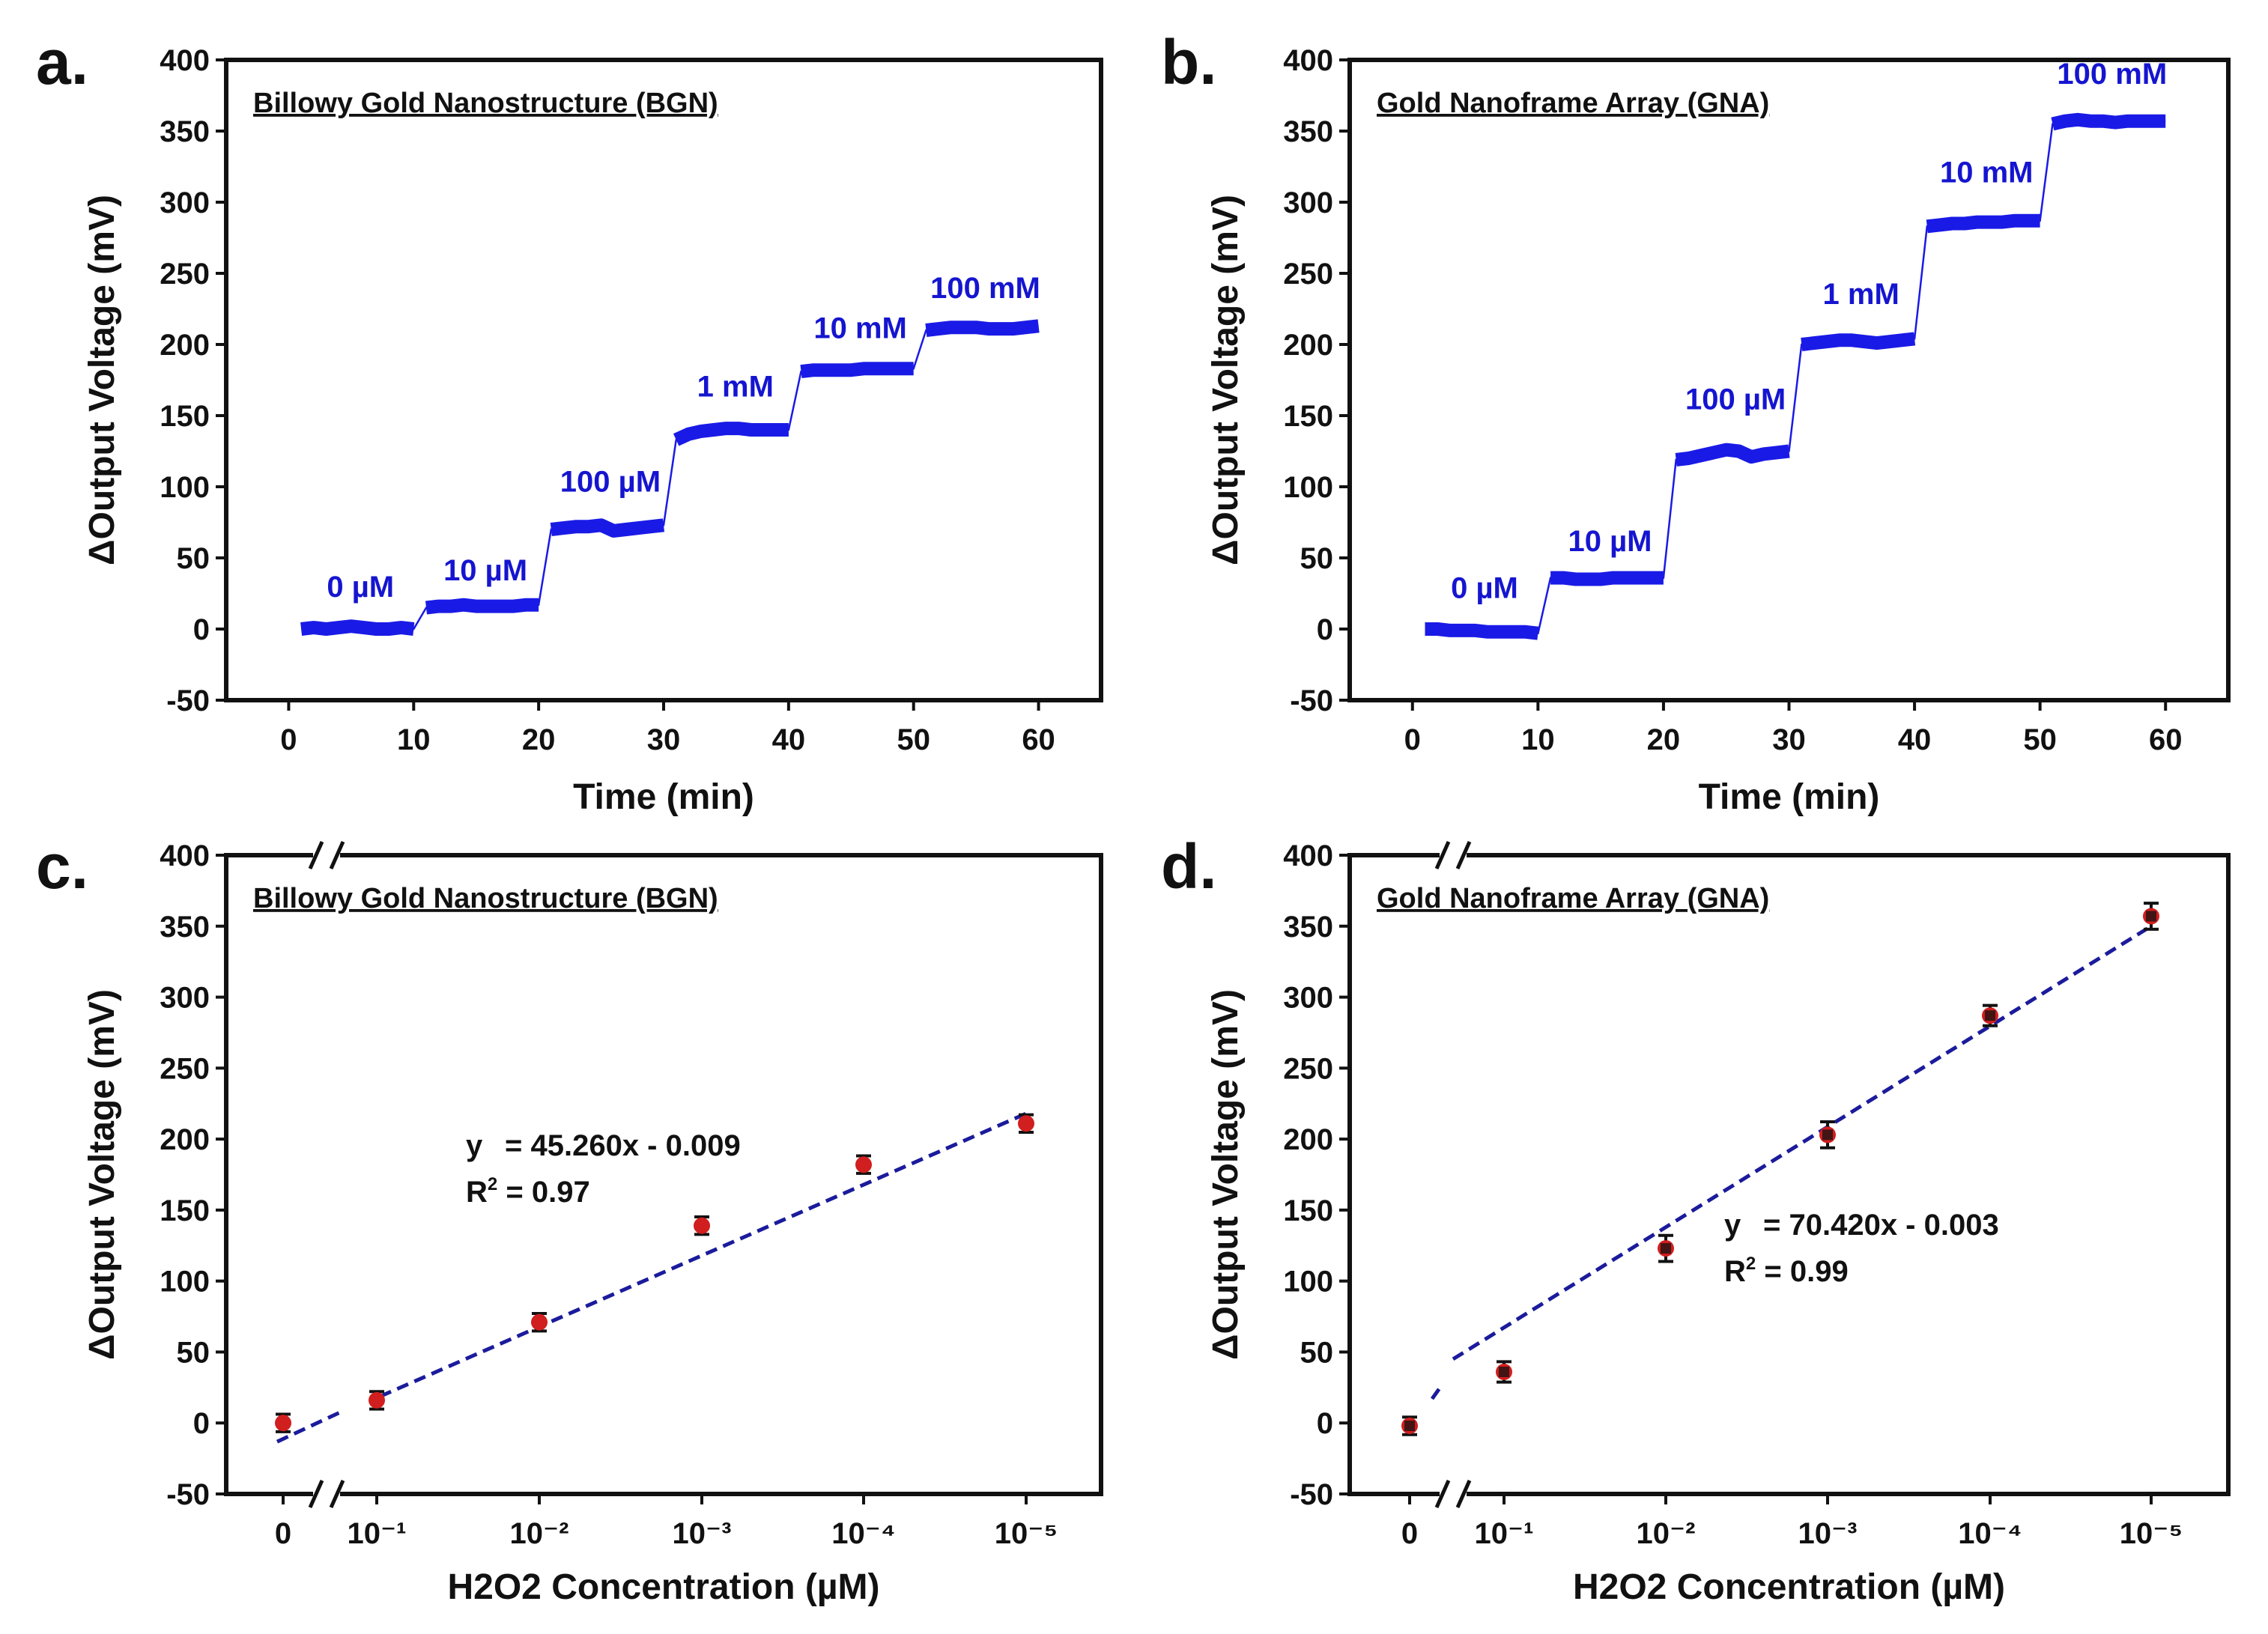 Image resolution: width=2268 pixels, height=1634 pixels. Describe the element at coordinates (1861, 1248) in the screenshot. I see `fit-equation: y = 70.420x - 0.003 R2 = 0.99` at that location.